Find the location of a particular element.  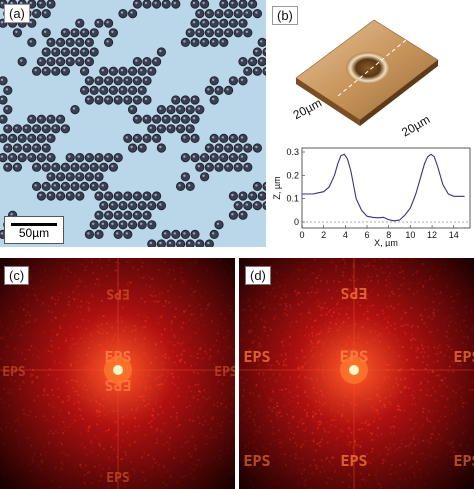

profile-chart: 0 0.1 0.2 0.3 0 2 4 6 8 10 12 14 X, µm Z, µm is located at coordinates (371, 197).